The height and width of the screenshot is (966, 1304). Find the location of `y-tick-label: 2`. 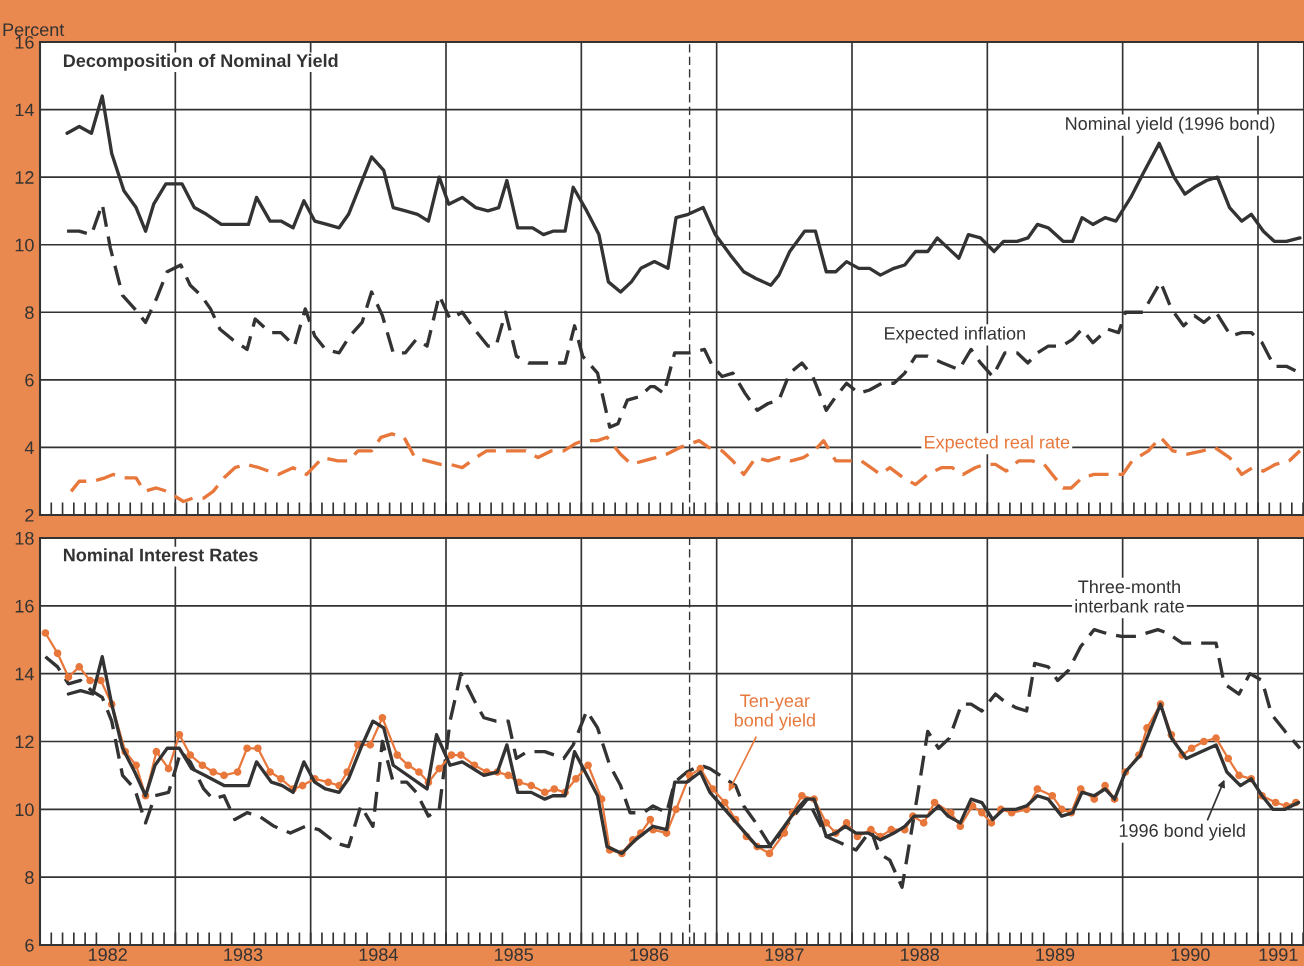

y-tick-label: 2 is located at coordinates (29, 515).